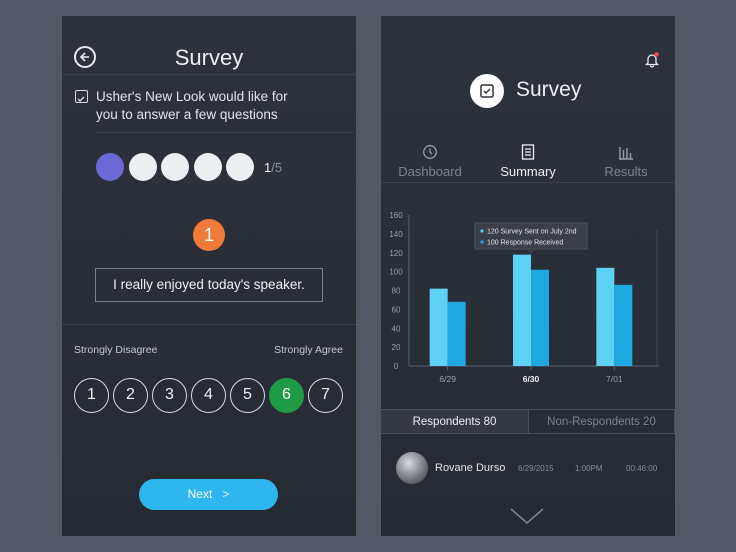  Describe the element at coordinates (396, 328) in the screenshot. I see `y-tick-label: 40` at that location.